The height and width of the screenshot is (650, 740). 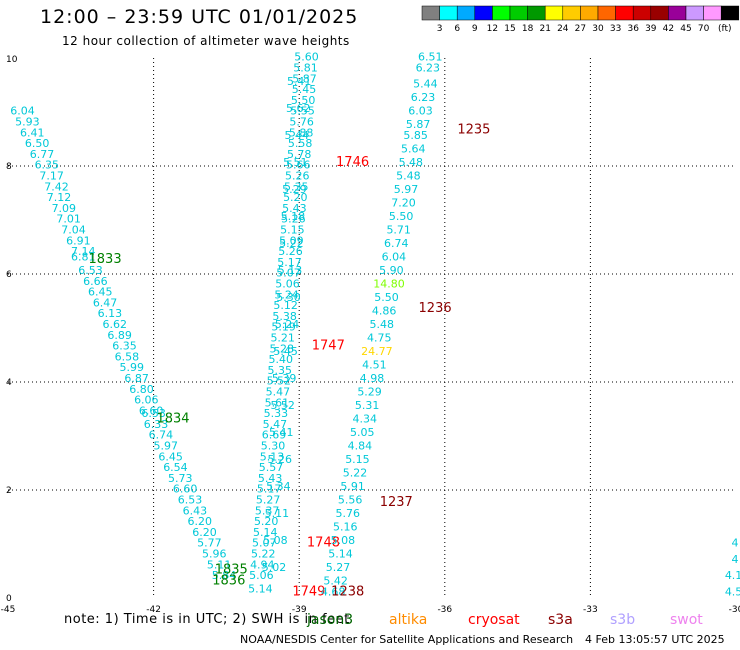 I want to click on jason3-swh-value: 7.01, so click(x=68, y=219).